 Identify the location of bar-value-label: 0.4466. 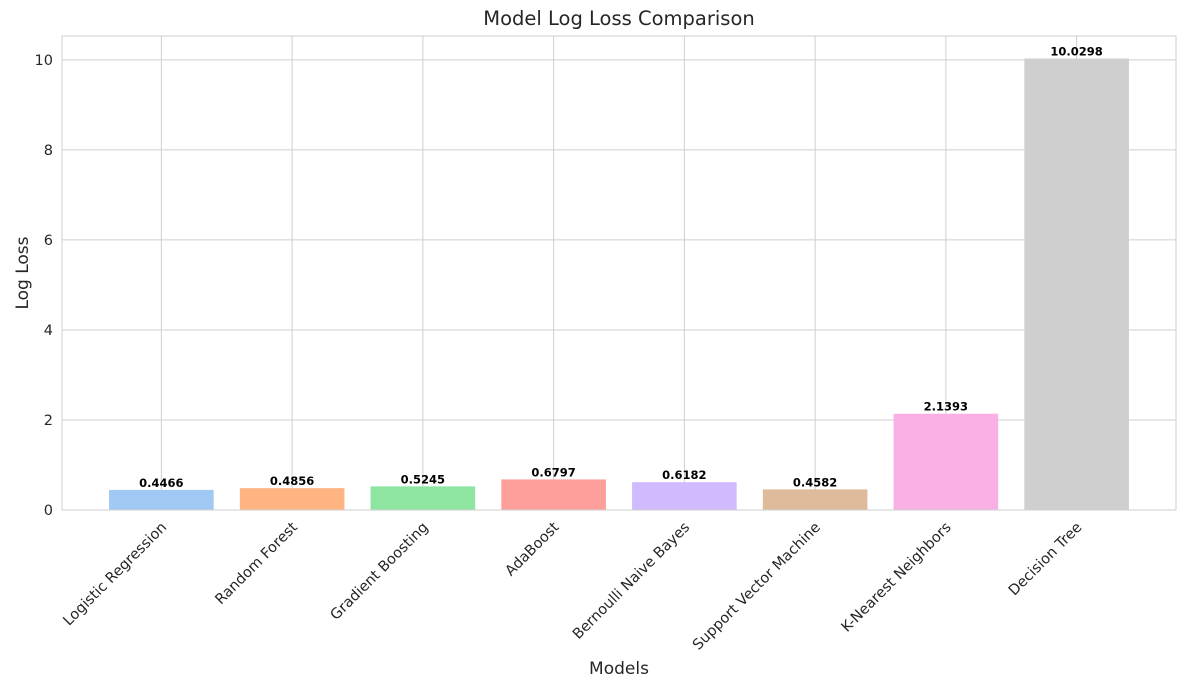
(161, 483).